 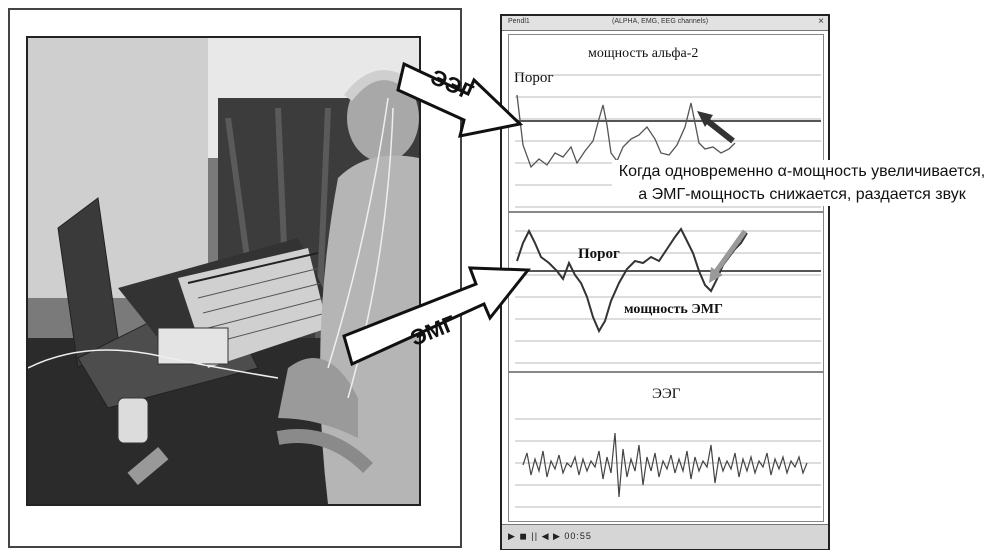 What do you see at coordinates (716, 275) in the screenshot?
I see `emg-pointer-arrowhead` at bounding box center [716, 275].